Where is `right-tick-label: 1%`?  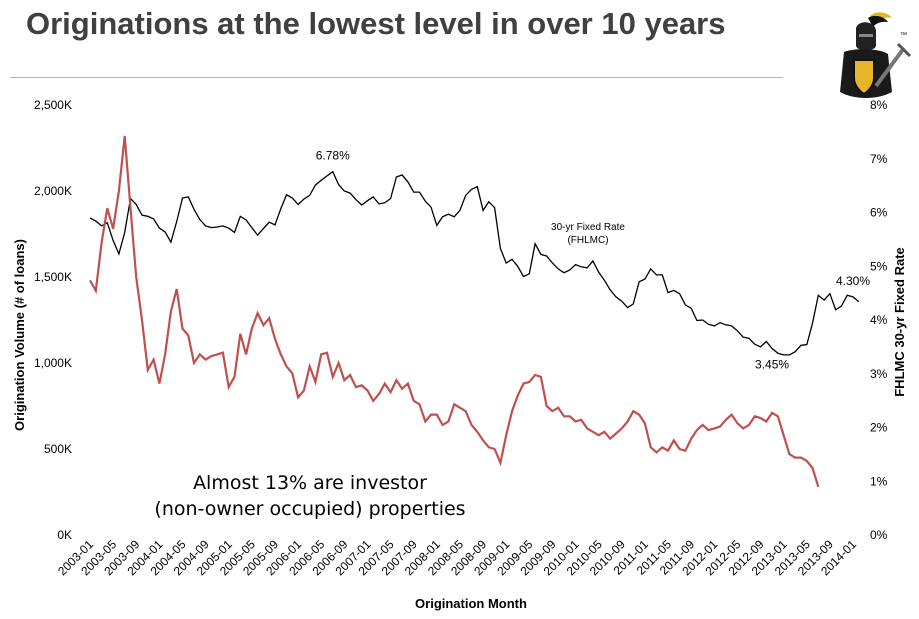 right-tick-label: 1% is located at coordinates (879, 481).